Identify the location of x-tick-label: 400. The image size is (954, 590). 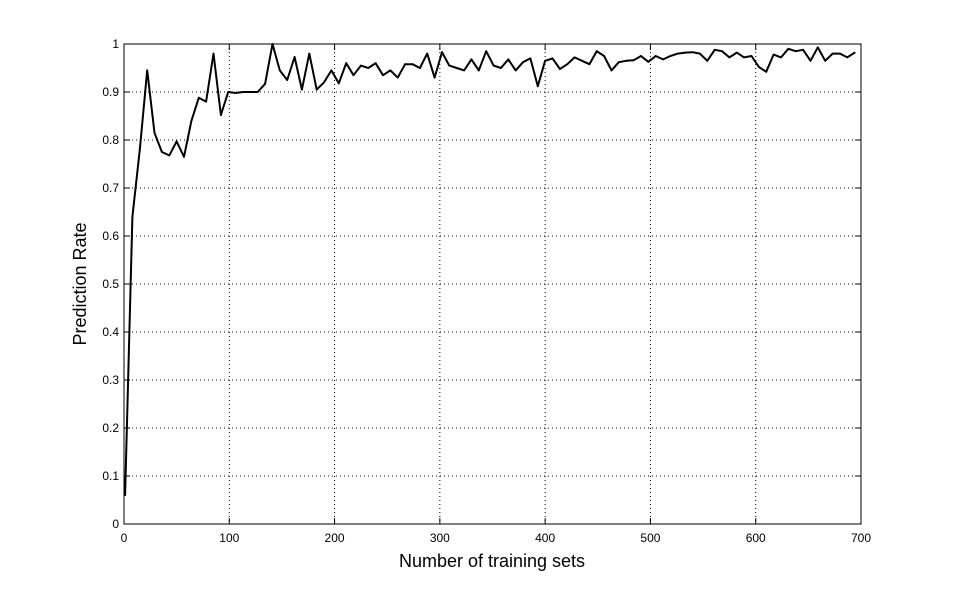
(545, 538).